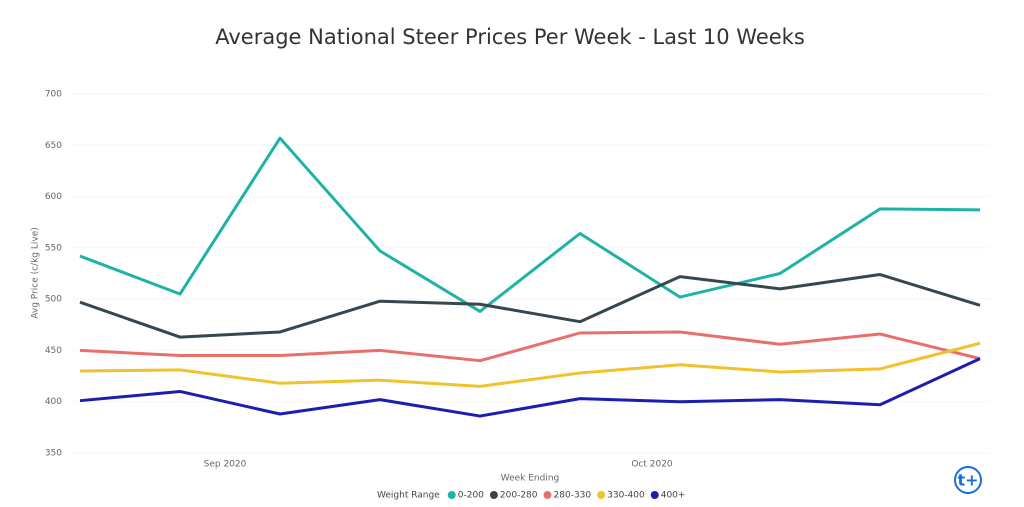  What do you see at coordinates (408, 496) in the screenshot?
I see `legend-title: Weight Range` at bounding box center [408, 496].